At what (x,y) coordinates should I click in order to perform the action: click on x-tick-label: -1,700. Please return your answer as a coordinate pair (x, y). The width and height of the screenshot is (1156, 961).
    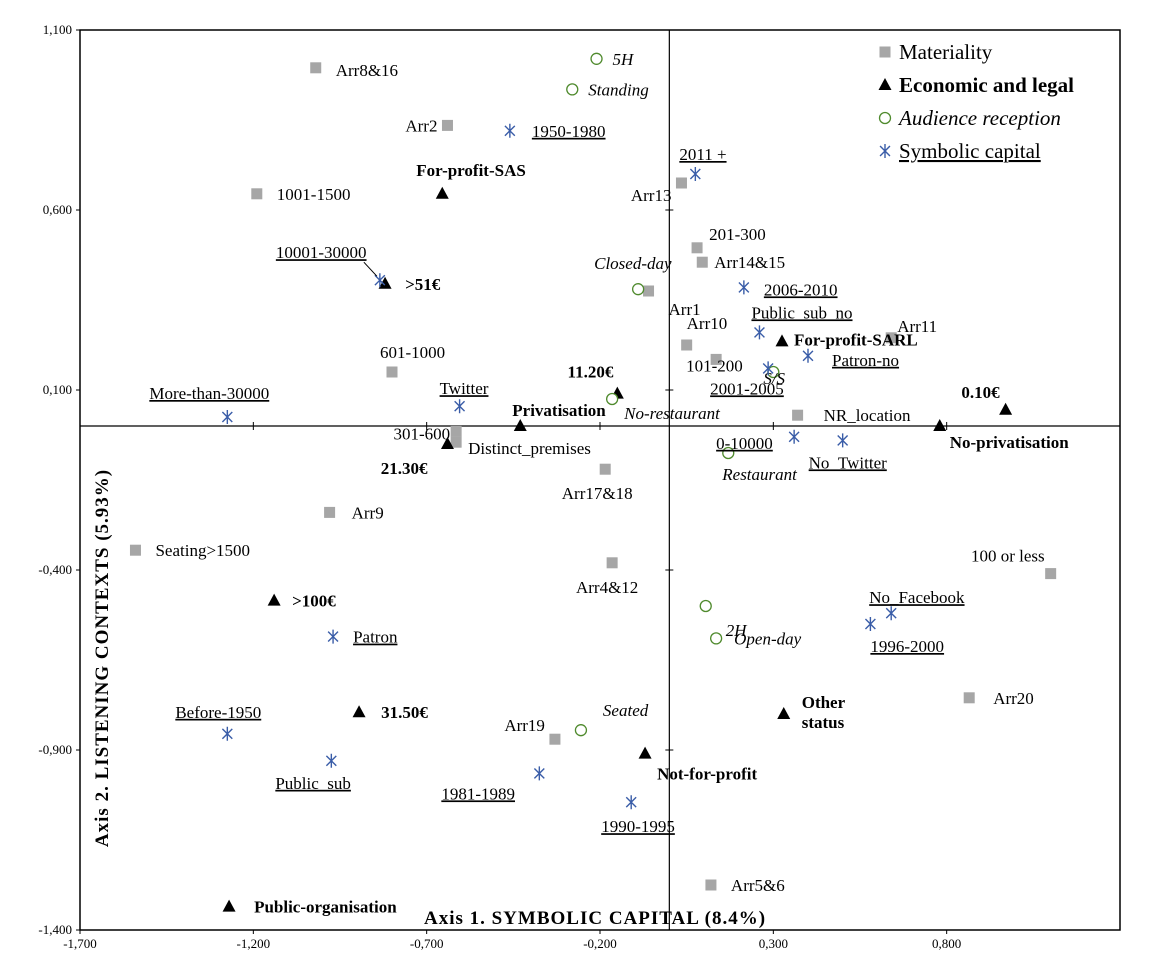
    Looking at the image, I should click on (80, 943).